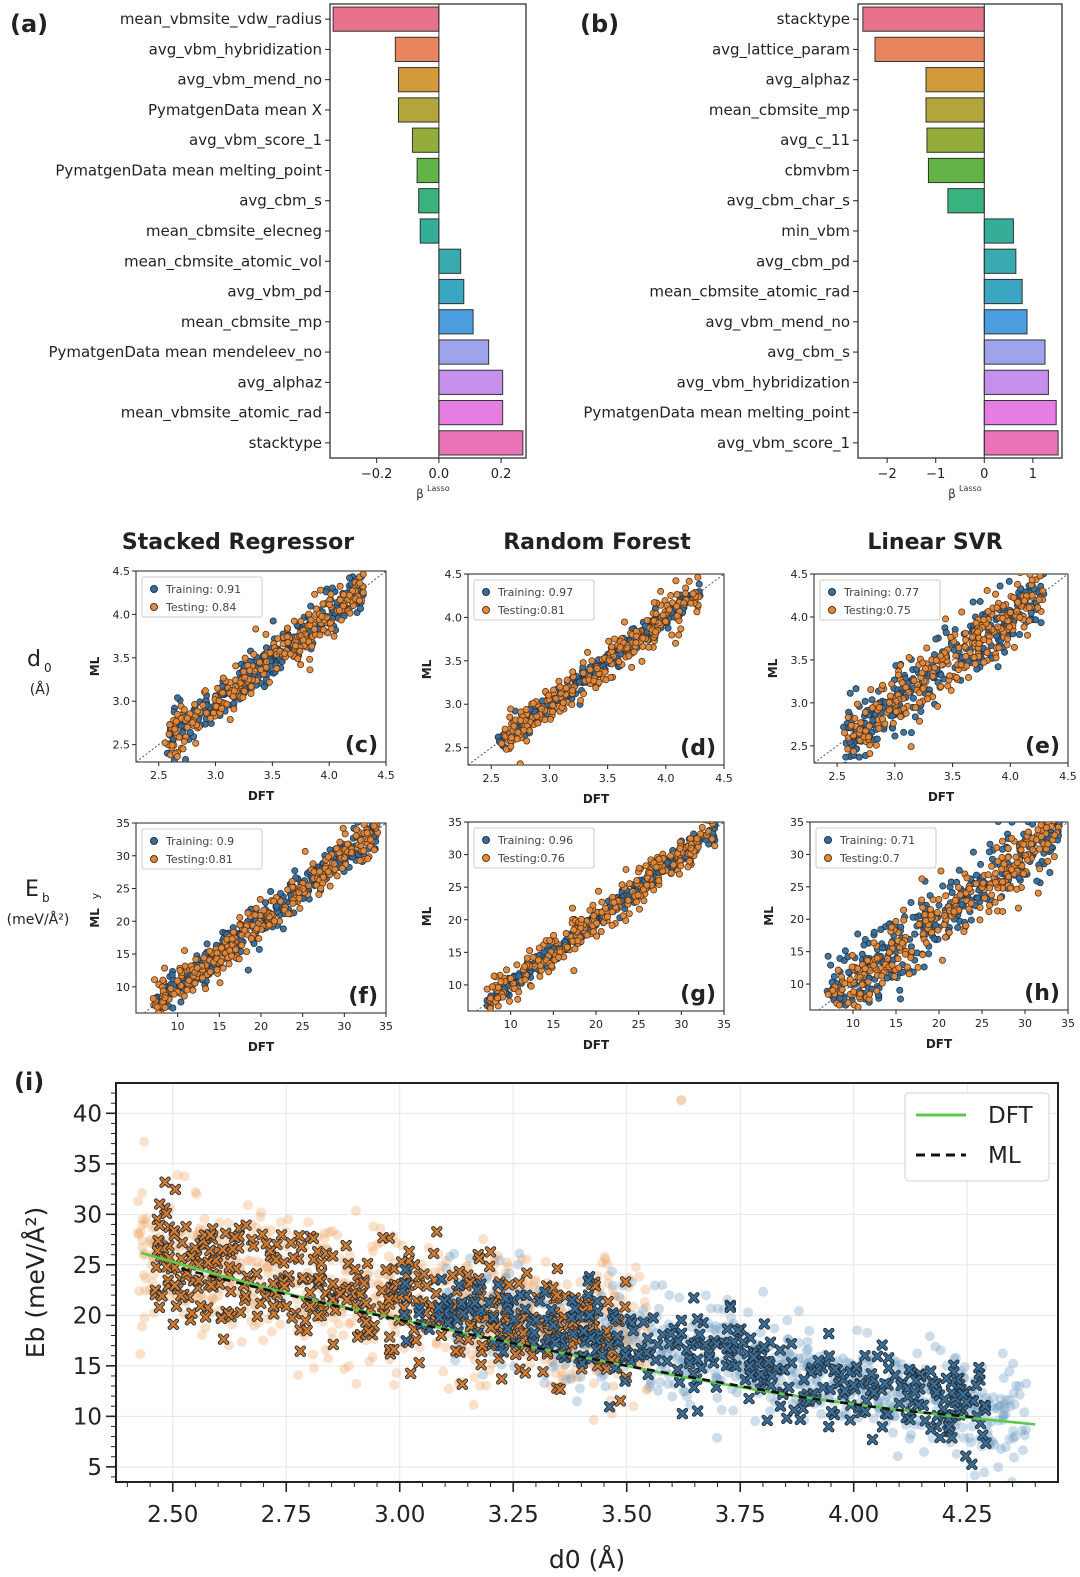  I want to click on bar-PymatgenData mean mendeleev_no, so click(464, 352).